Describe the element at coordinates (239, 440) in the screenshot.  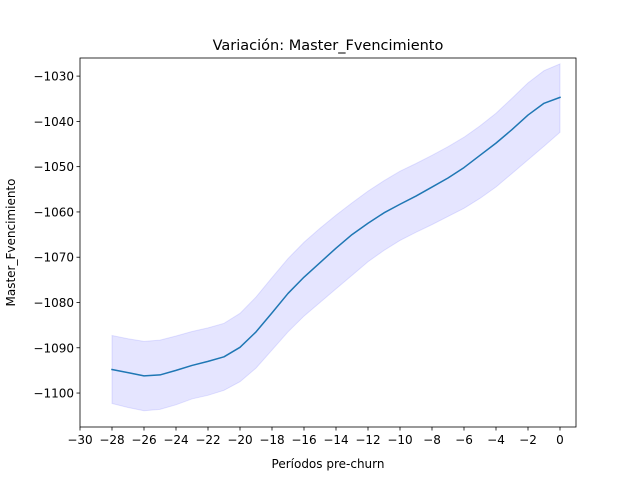
I see `x-tick-label: −20` at that location.